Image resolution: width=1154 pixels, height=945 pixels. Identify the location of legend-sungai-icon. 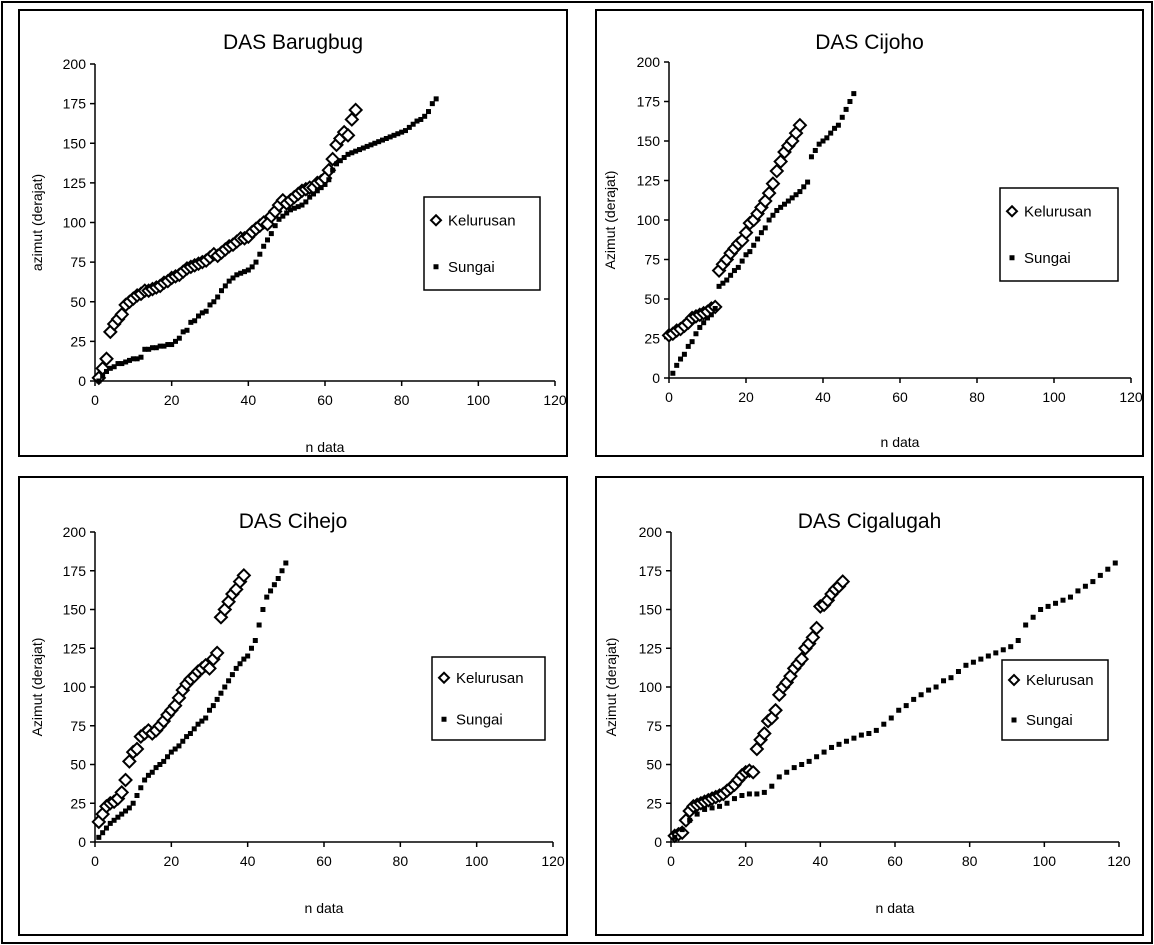
(1014, 720).